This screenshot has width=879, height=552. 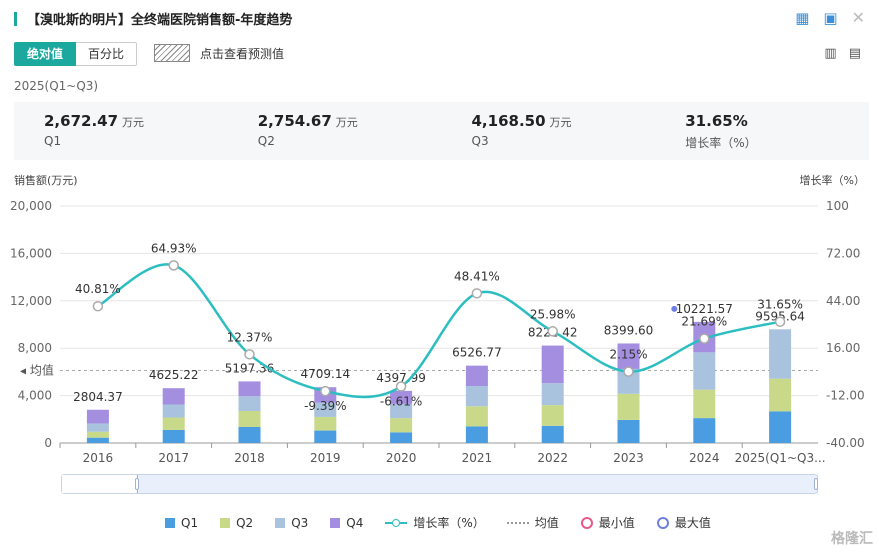 What do you see at coordinates (174, 248) in the screenshot?
I see `growth-label: 64.93%` at bounding box center [174, 248].